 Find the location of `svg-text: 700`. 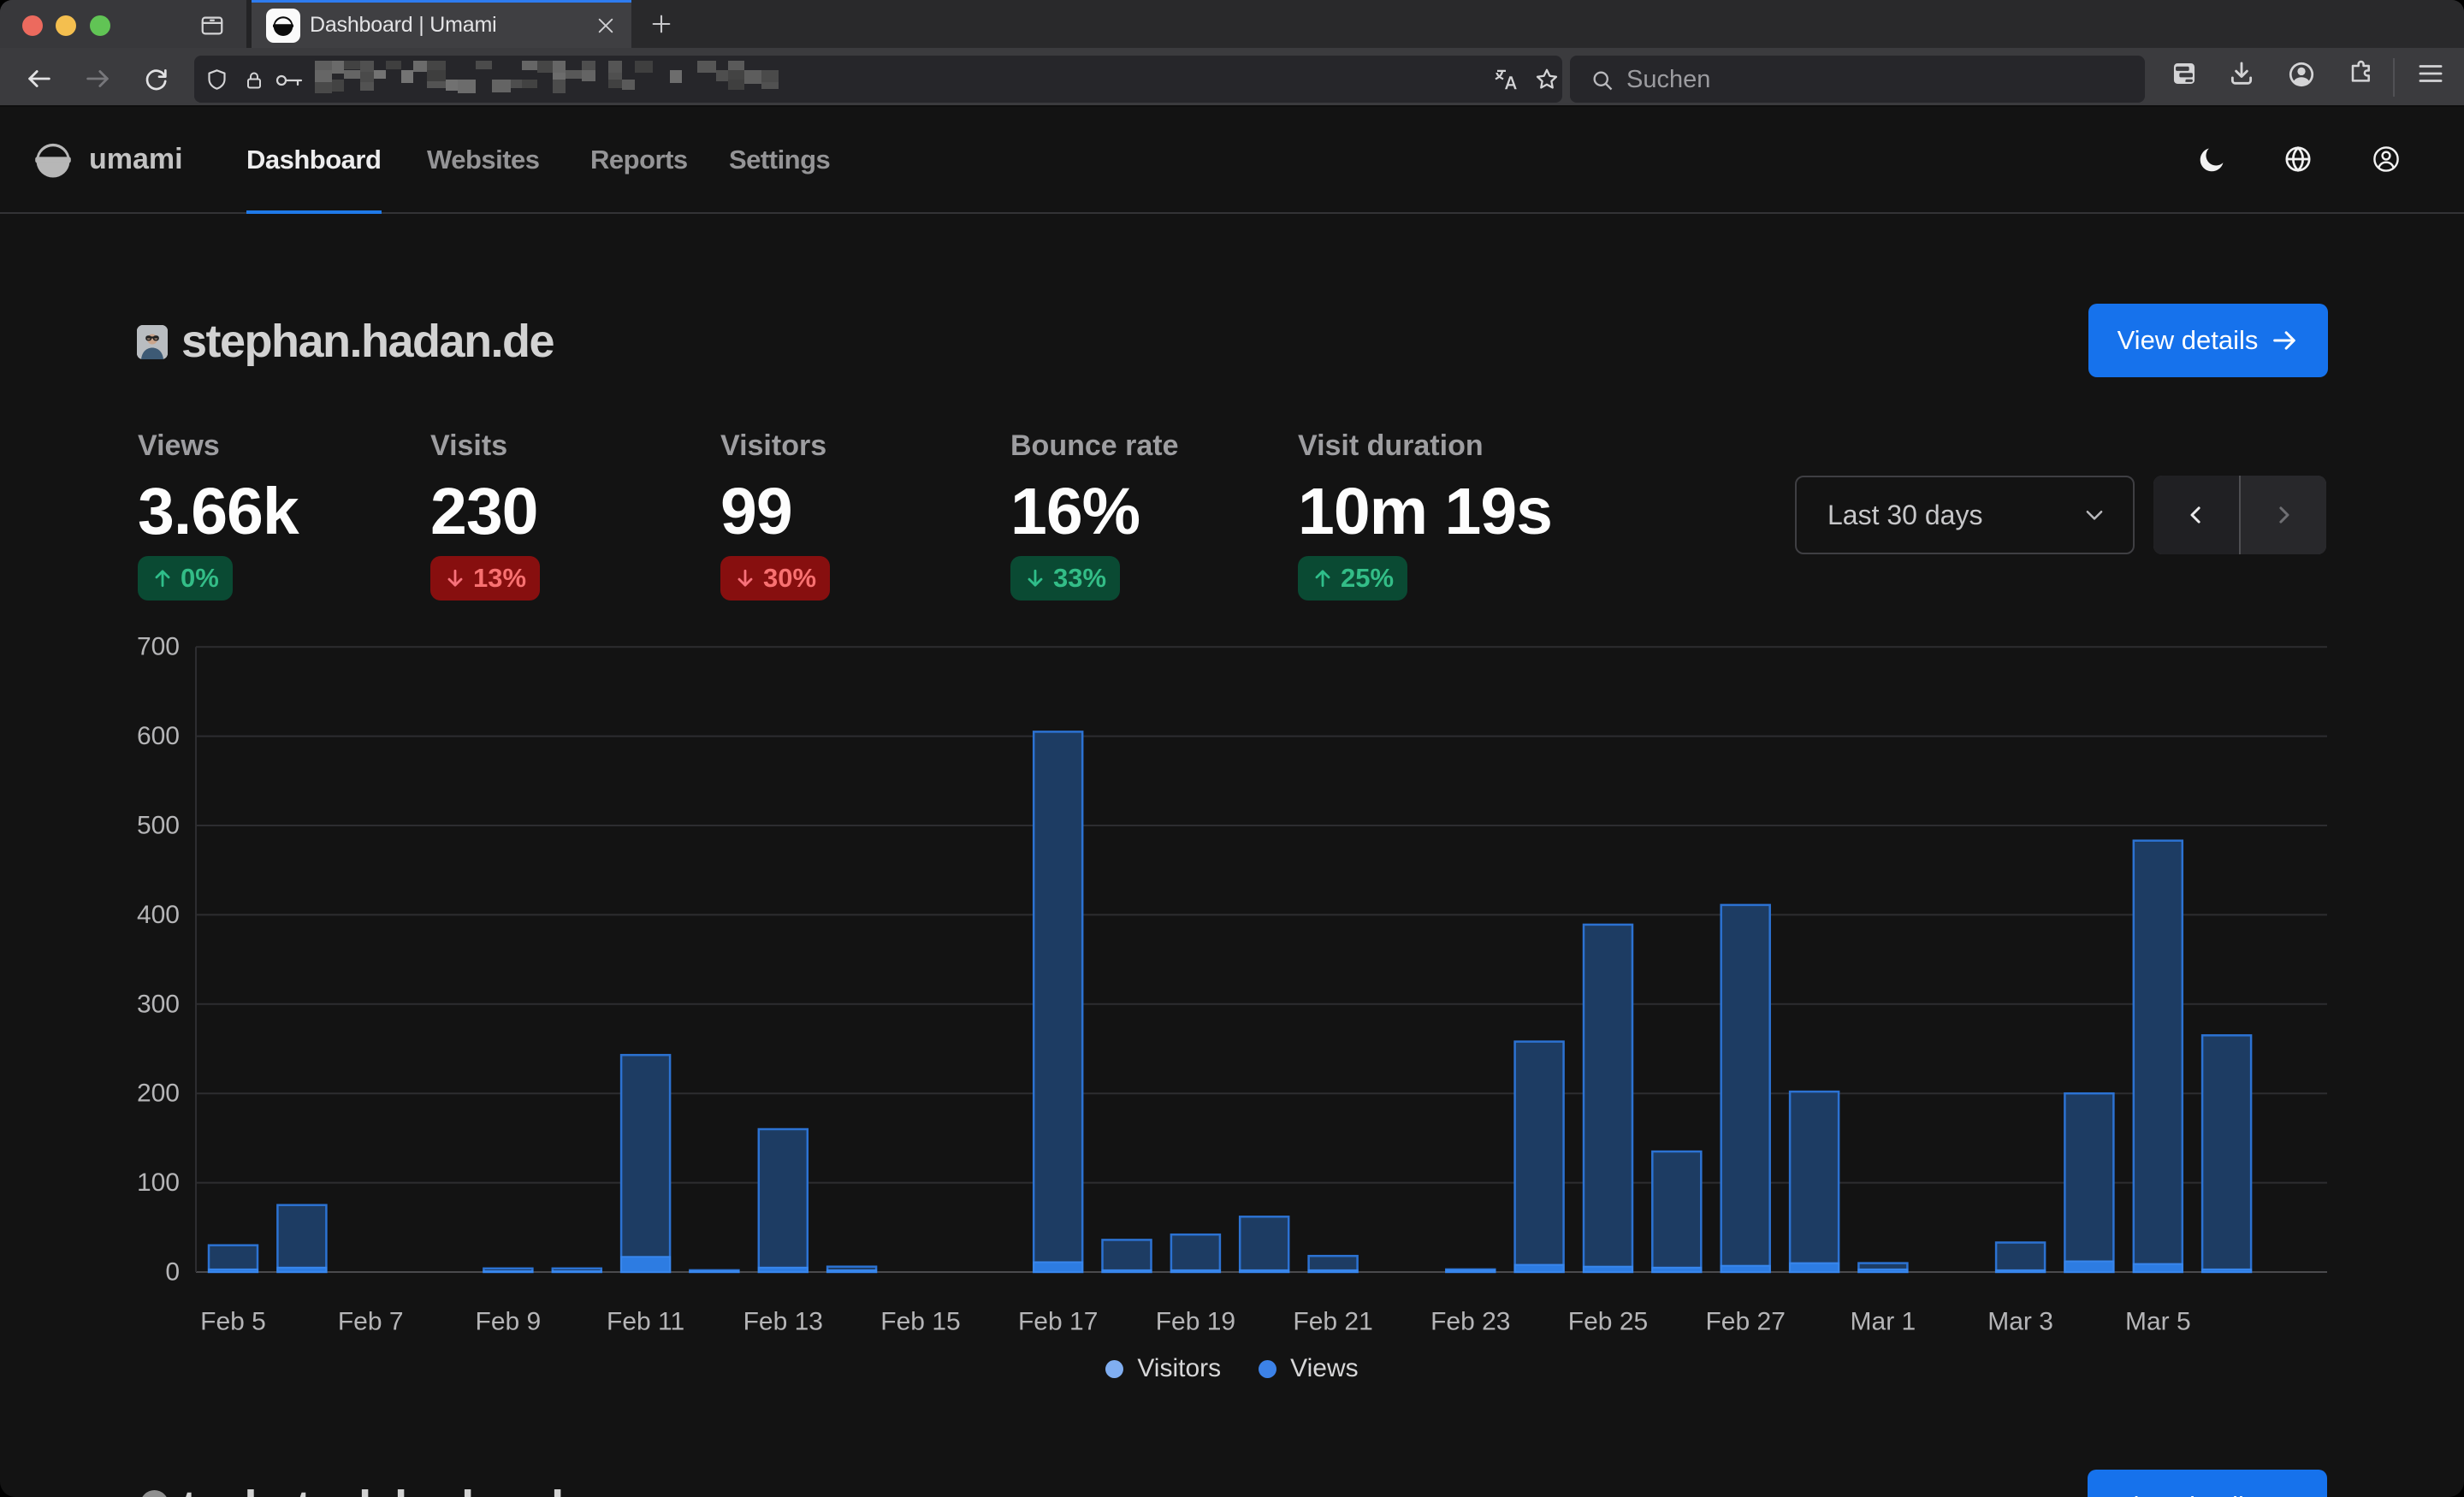

svg-text: 700 is located at coordinates (158, 647).